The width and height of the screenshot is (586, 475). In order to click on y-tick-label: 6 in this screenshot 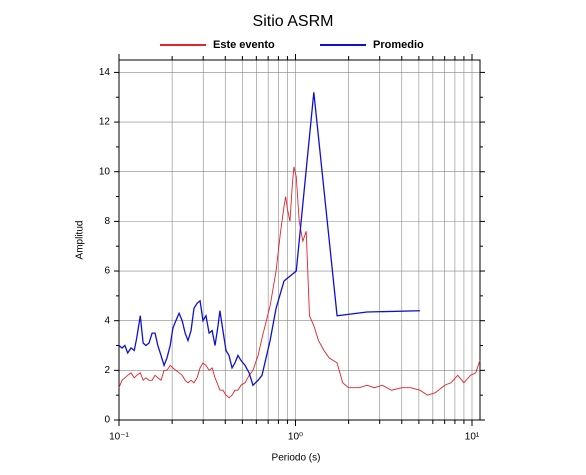, I will do `click(107, 271)`.